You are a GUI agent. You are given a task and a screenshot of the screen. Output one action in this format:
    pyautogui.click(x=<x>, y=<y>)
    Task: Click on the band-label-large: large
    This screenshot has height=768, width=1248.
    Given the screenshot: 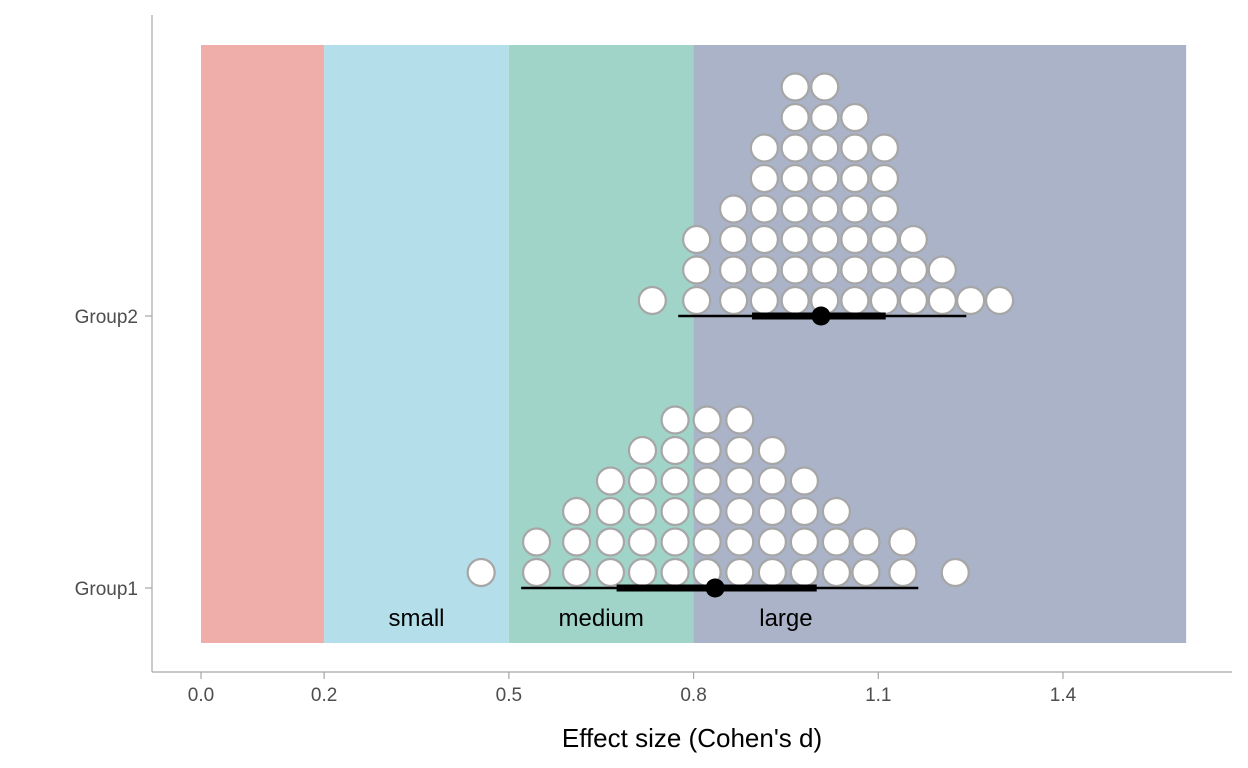 What is the action you would take?
    pyautogui.click(x=785, y=618)
    